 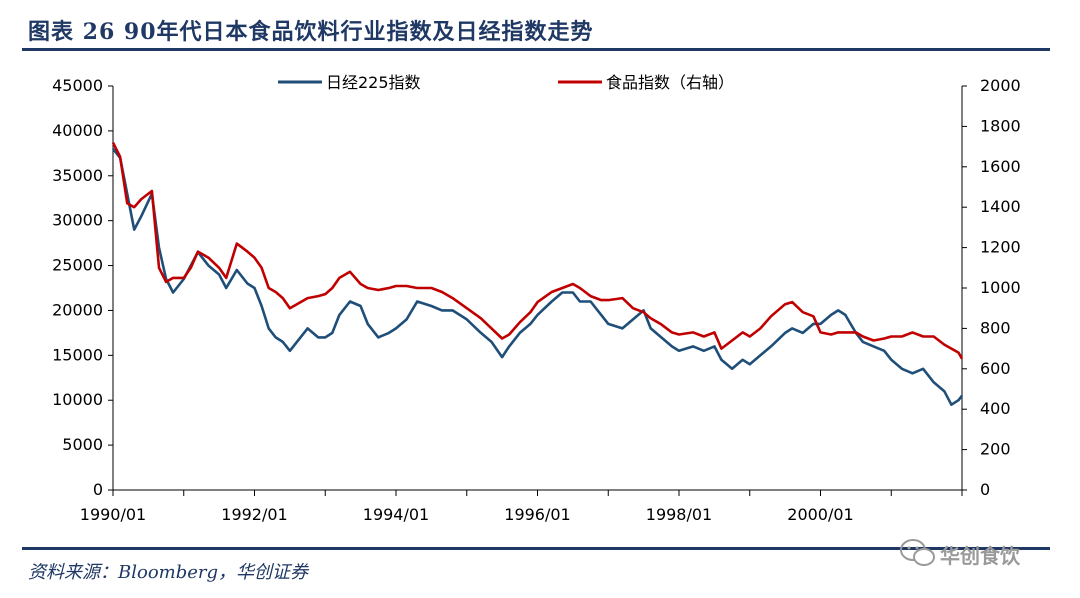 What do you see at coordinates (373, 82) in the screenshot?
I see `legend-nikkei-label: 日经225指数` at bounding box center [373, 82].